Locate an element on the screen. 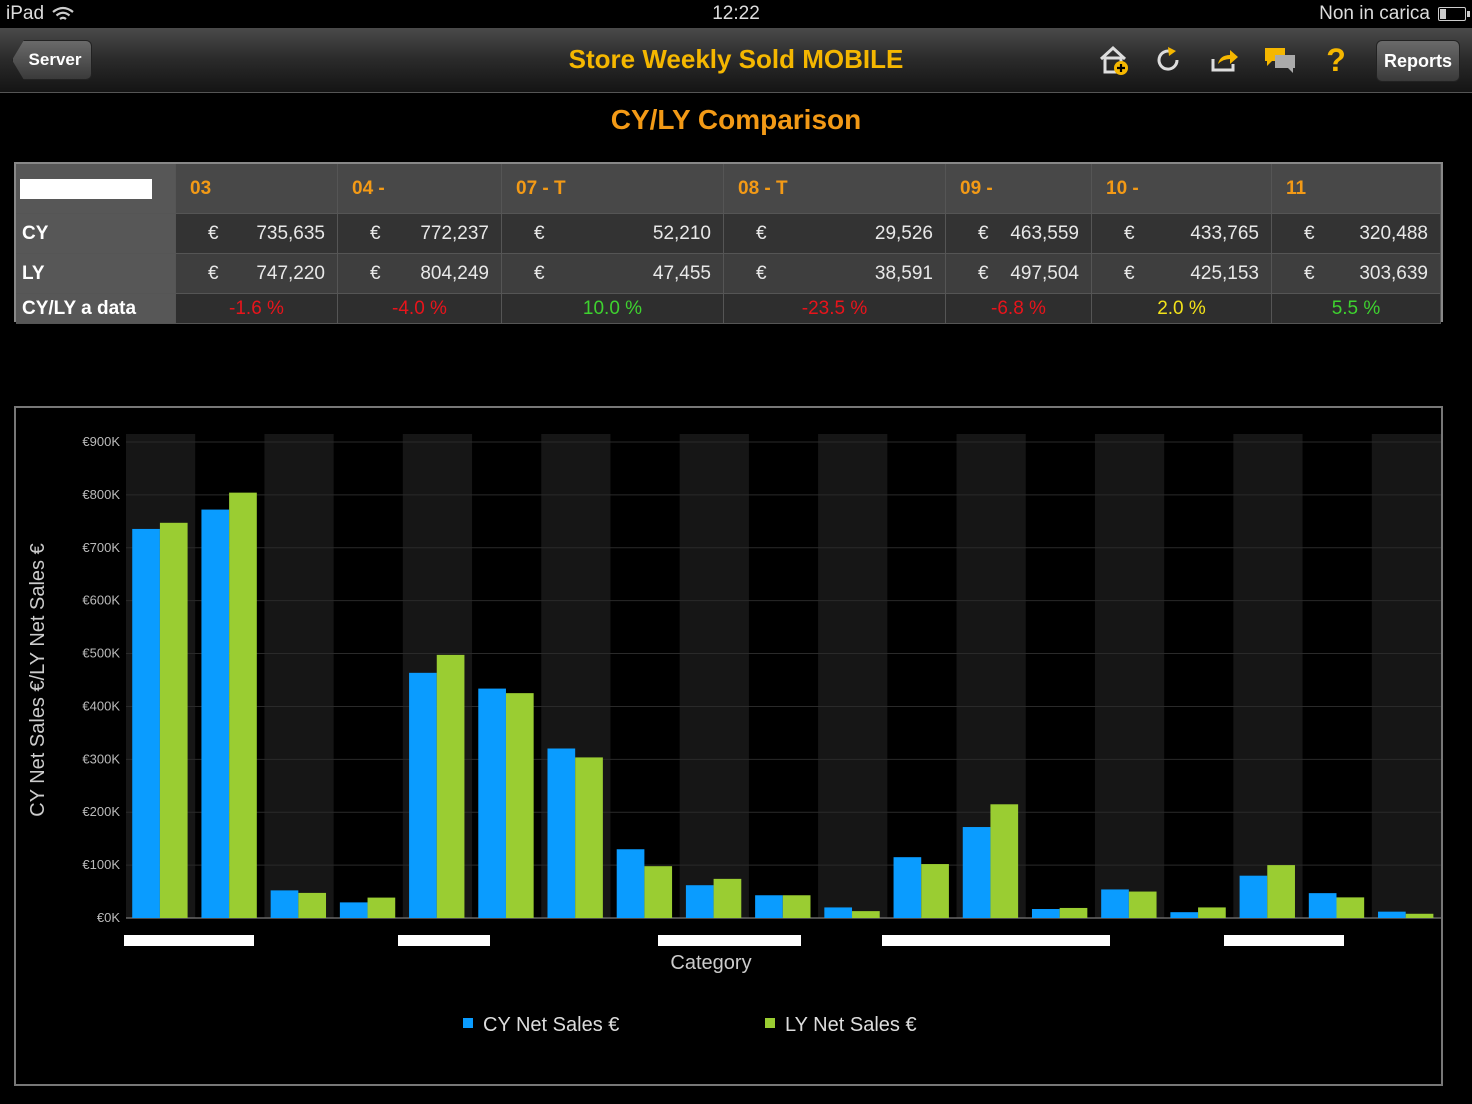 The image size is (1472, 1104). cy-value: 320,488 is located at coordinates (1393, 233).